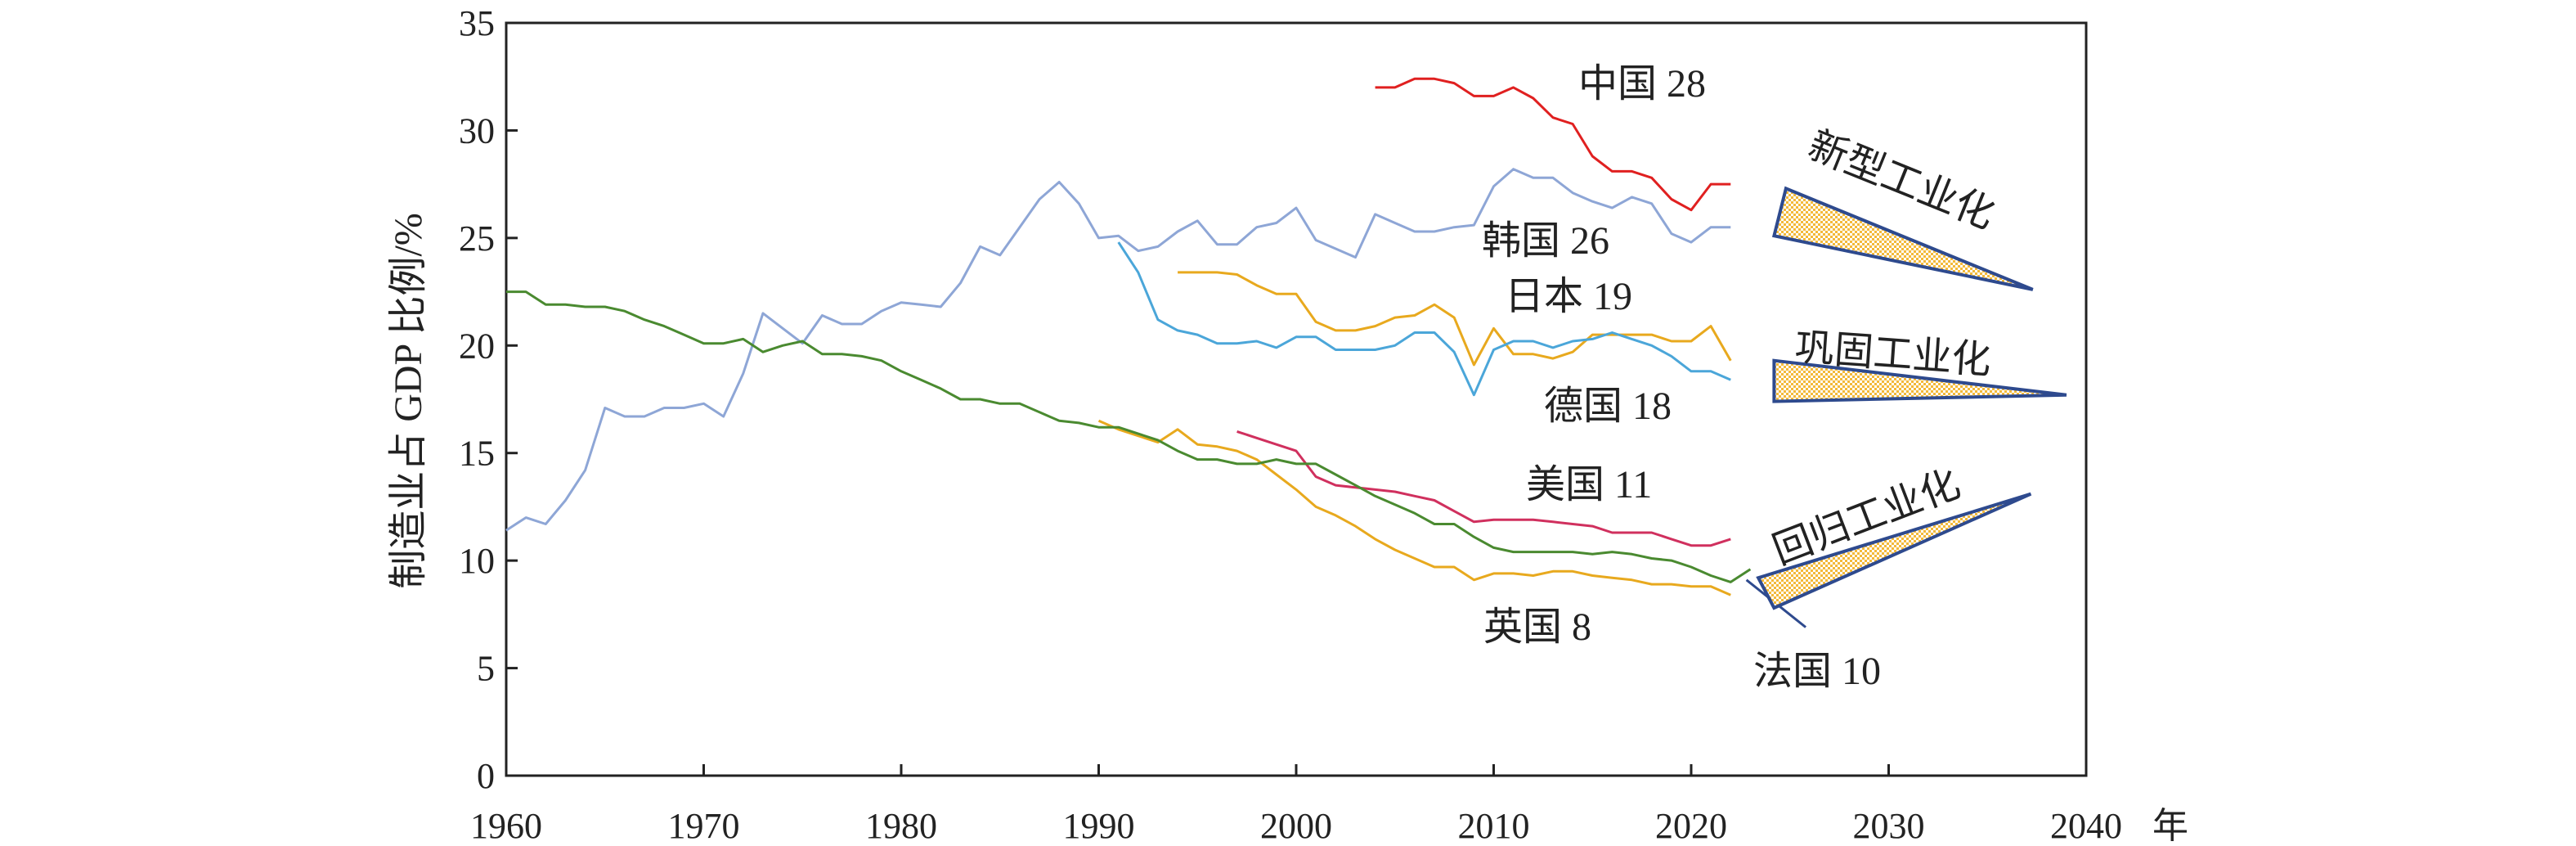 The height and width of the screenshot is (846, 2576). Describe the element at coordinates (486, 776) in the screenshot. I see `y-tick-label: 0` at that location.